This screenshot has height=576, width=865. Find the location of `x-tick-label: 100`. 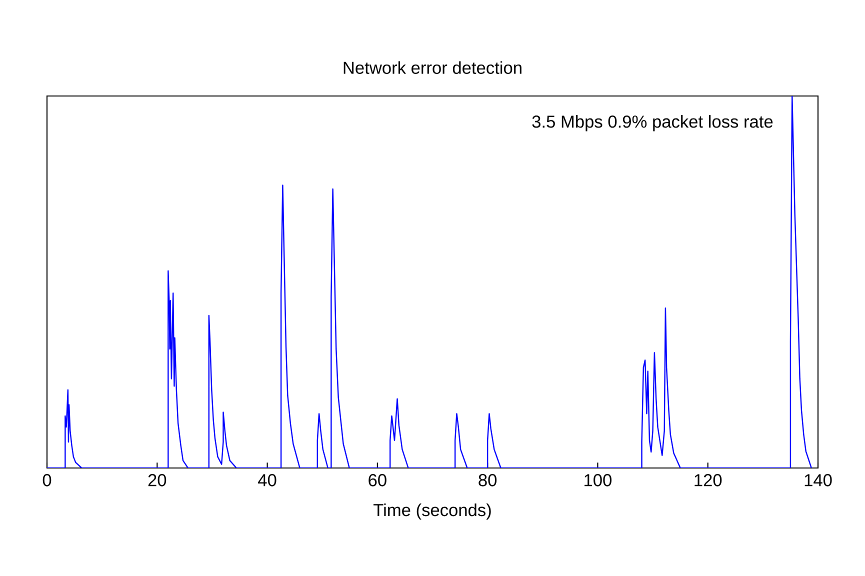

x-tick-label: 100 is located at coordinates (598, 480).